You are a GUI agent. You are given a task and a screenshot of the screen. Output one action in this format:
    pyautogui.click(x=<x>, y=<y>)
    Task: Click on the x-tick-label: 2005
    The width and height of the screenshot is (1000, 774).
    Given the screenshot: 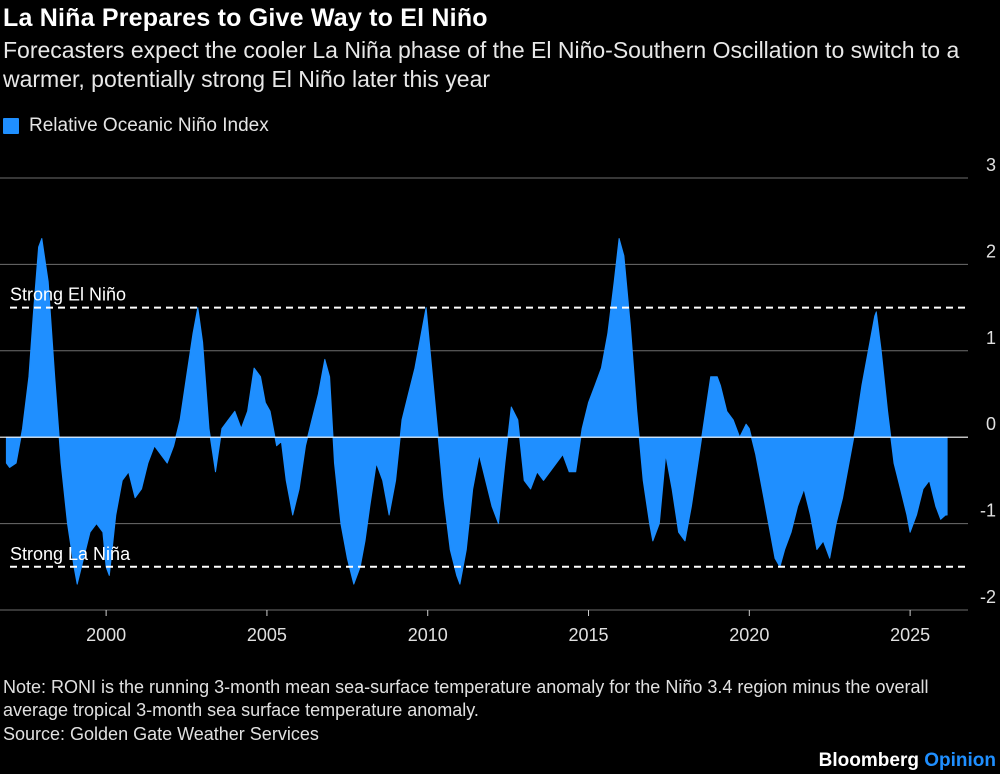 What is the action you would take?
    pyautogui.click(x=267, y=635)
    